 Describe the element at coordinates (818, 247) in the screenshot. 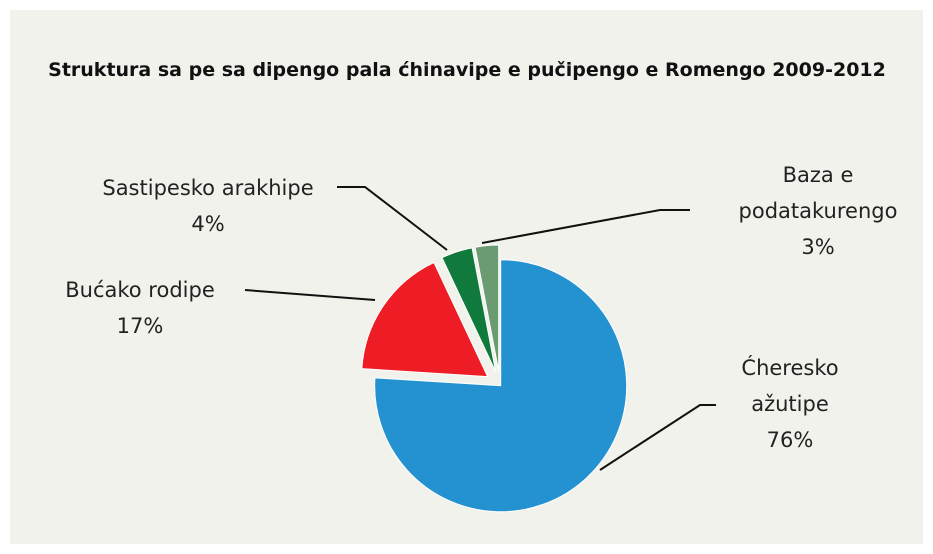

I see `slice-value: 3%` at that location.